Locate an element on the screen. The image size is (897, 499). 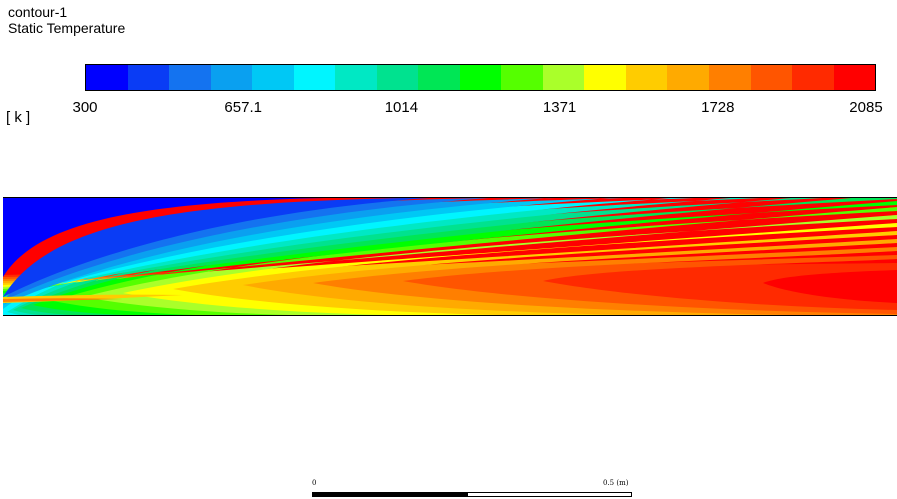
colorbar is located at coordinates (480, 77).